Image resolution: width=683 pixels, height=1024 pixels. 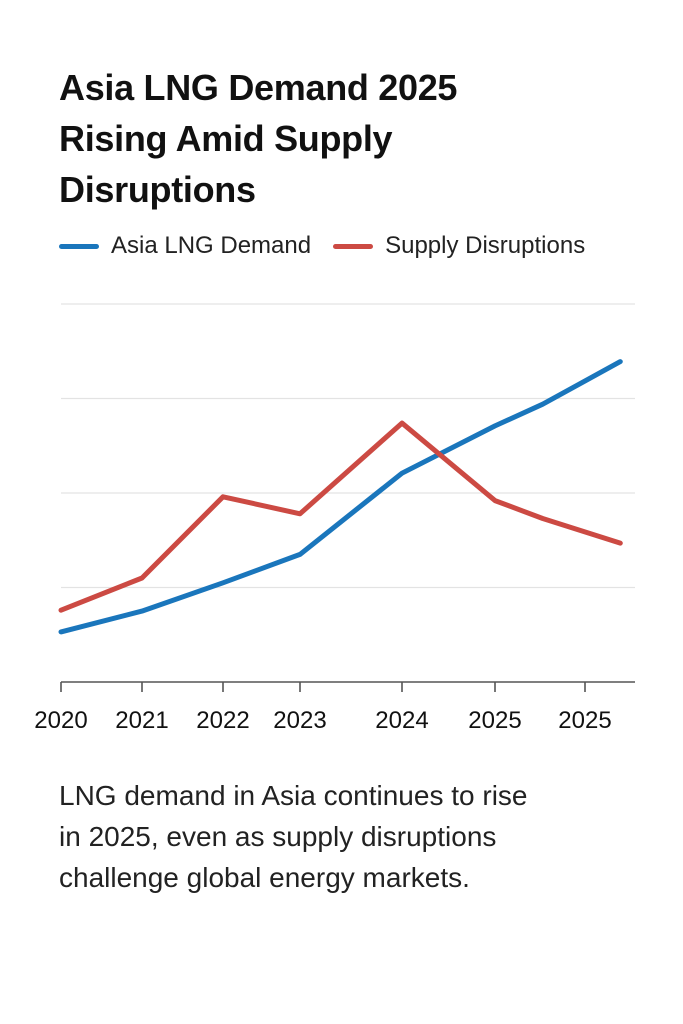 I want to click on x-tick-label: 2022, so click(x=222, y=720).